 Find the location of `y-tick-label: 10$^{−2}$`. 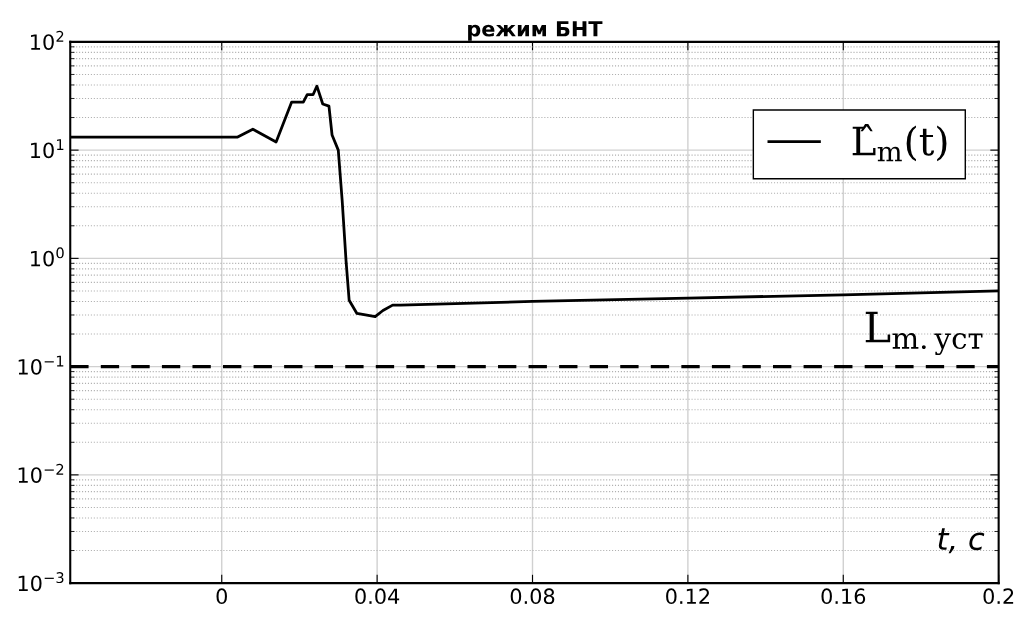

y-tick-label: 10$^{−2}$ is located at coordinates (41, 473).